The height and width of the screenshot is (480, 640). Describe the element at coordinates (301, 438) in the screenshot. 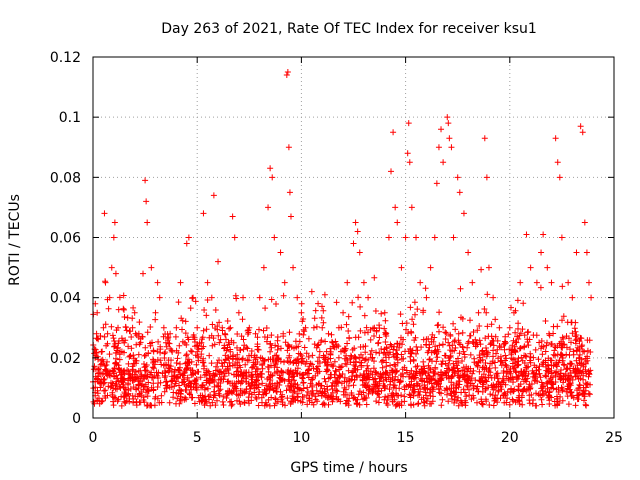

I see `x-tick-label: 10` at that location.